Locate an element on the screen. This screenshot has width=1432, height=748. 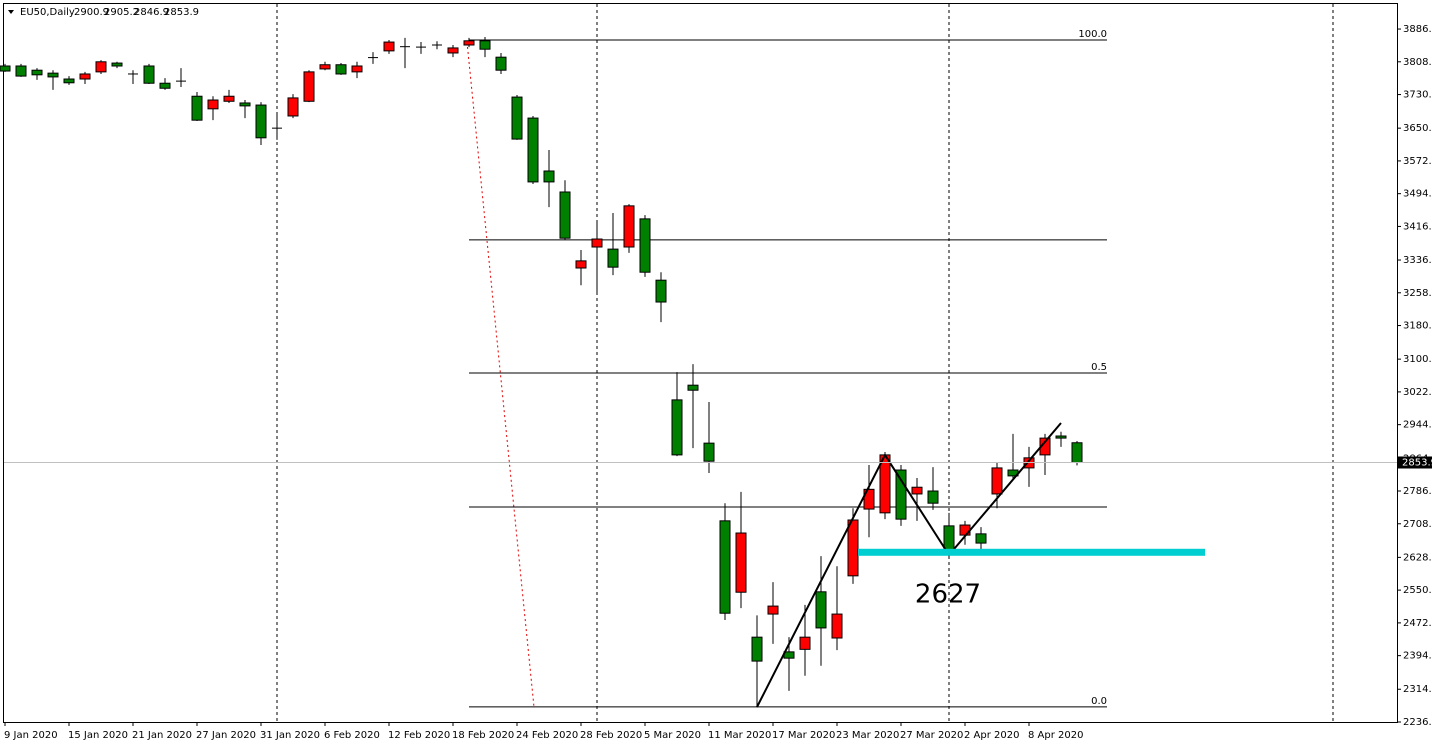
y-tick-label: 3886.0 is located at coordinates (1417, 29).